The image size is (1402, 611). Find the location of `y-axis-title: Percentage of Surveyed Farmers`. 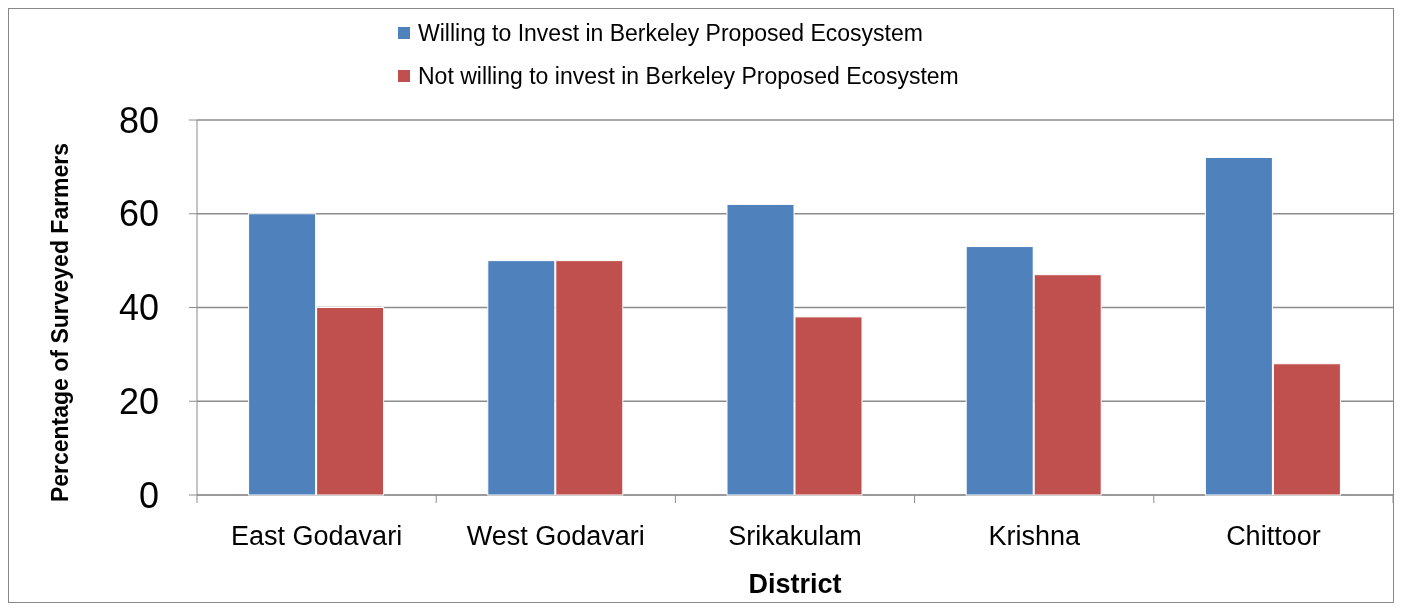

y-axis-title: Percentage of Surveyed Farmers is located at coordinates (60, 322).